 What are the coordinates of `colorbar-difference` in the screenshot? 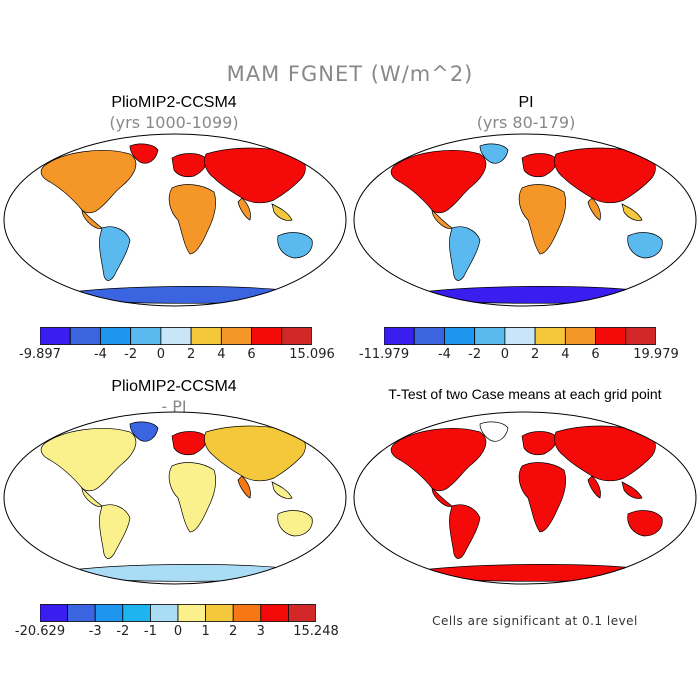 It's located at (178, 613).